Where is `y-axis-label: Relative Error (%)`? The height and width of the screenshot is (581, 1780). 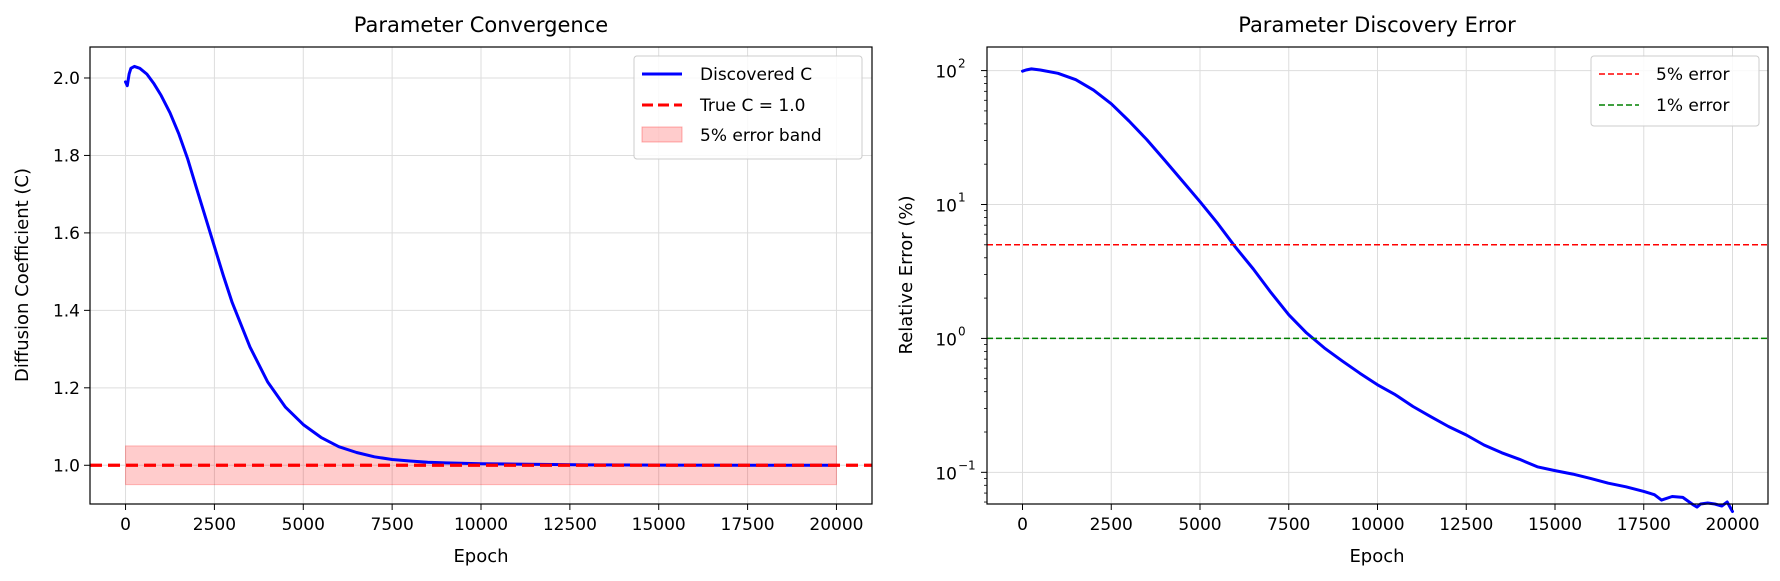 y-axis-label: Relative Error (%) is located at coordinates (906, 274).